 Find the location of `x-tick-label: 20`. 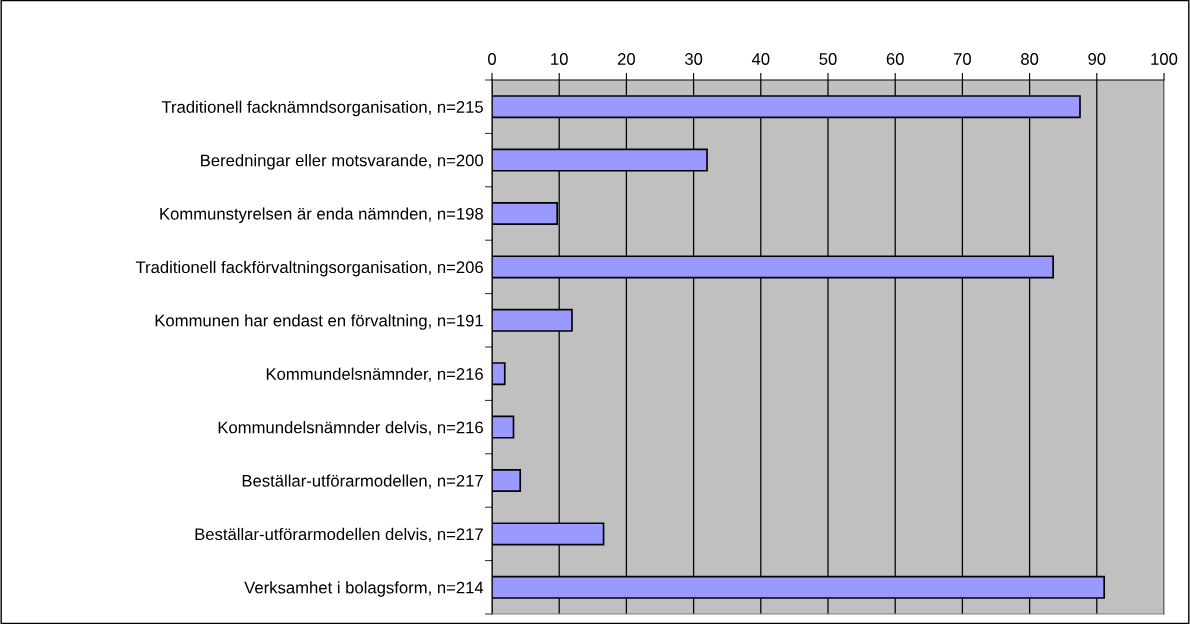

x-tick-label: 20 is located at coordinates (626, 59).